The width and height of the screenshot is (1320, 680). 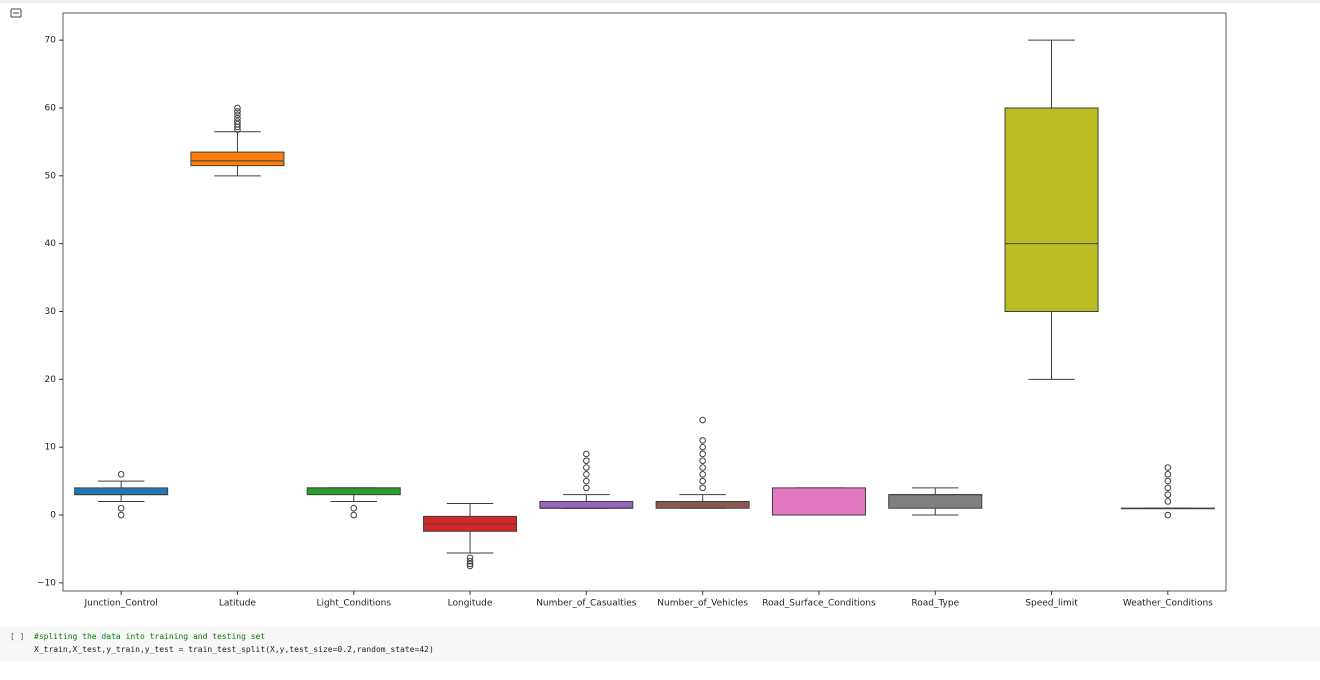 What do you see at coordinates (470, 604) in the screenshot?
I see `x-tick-label: Longitude` at bounding box center [470, 604].